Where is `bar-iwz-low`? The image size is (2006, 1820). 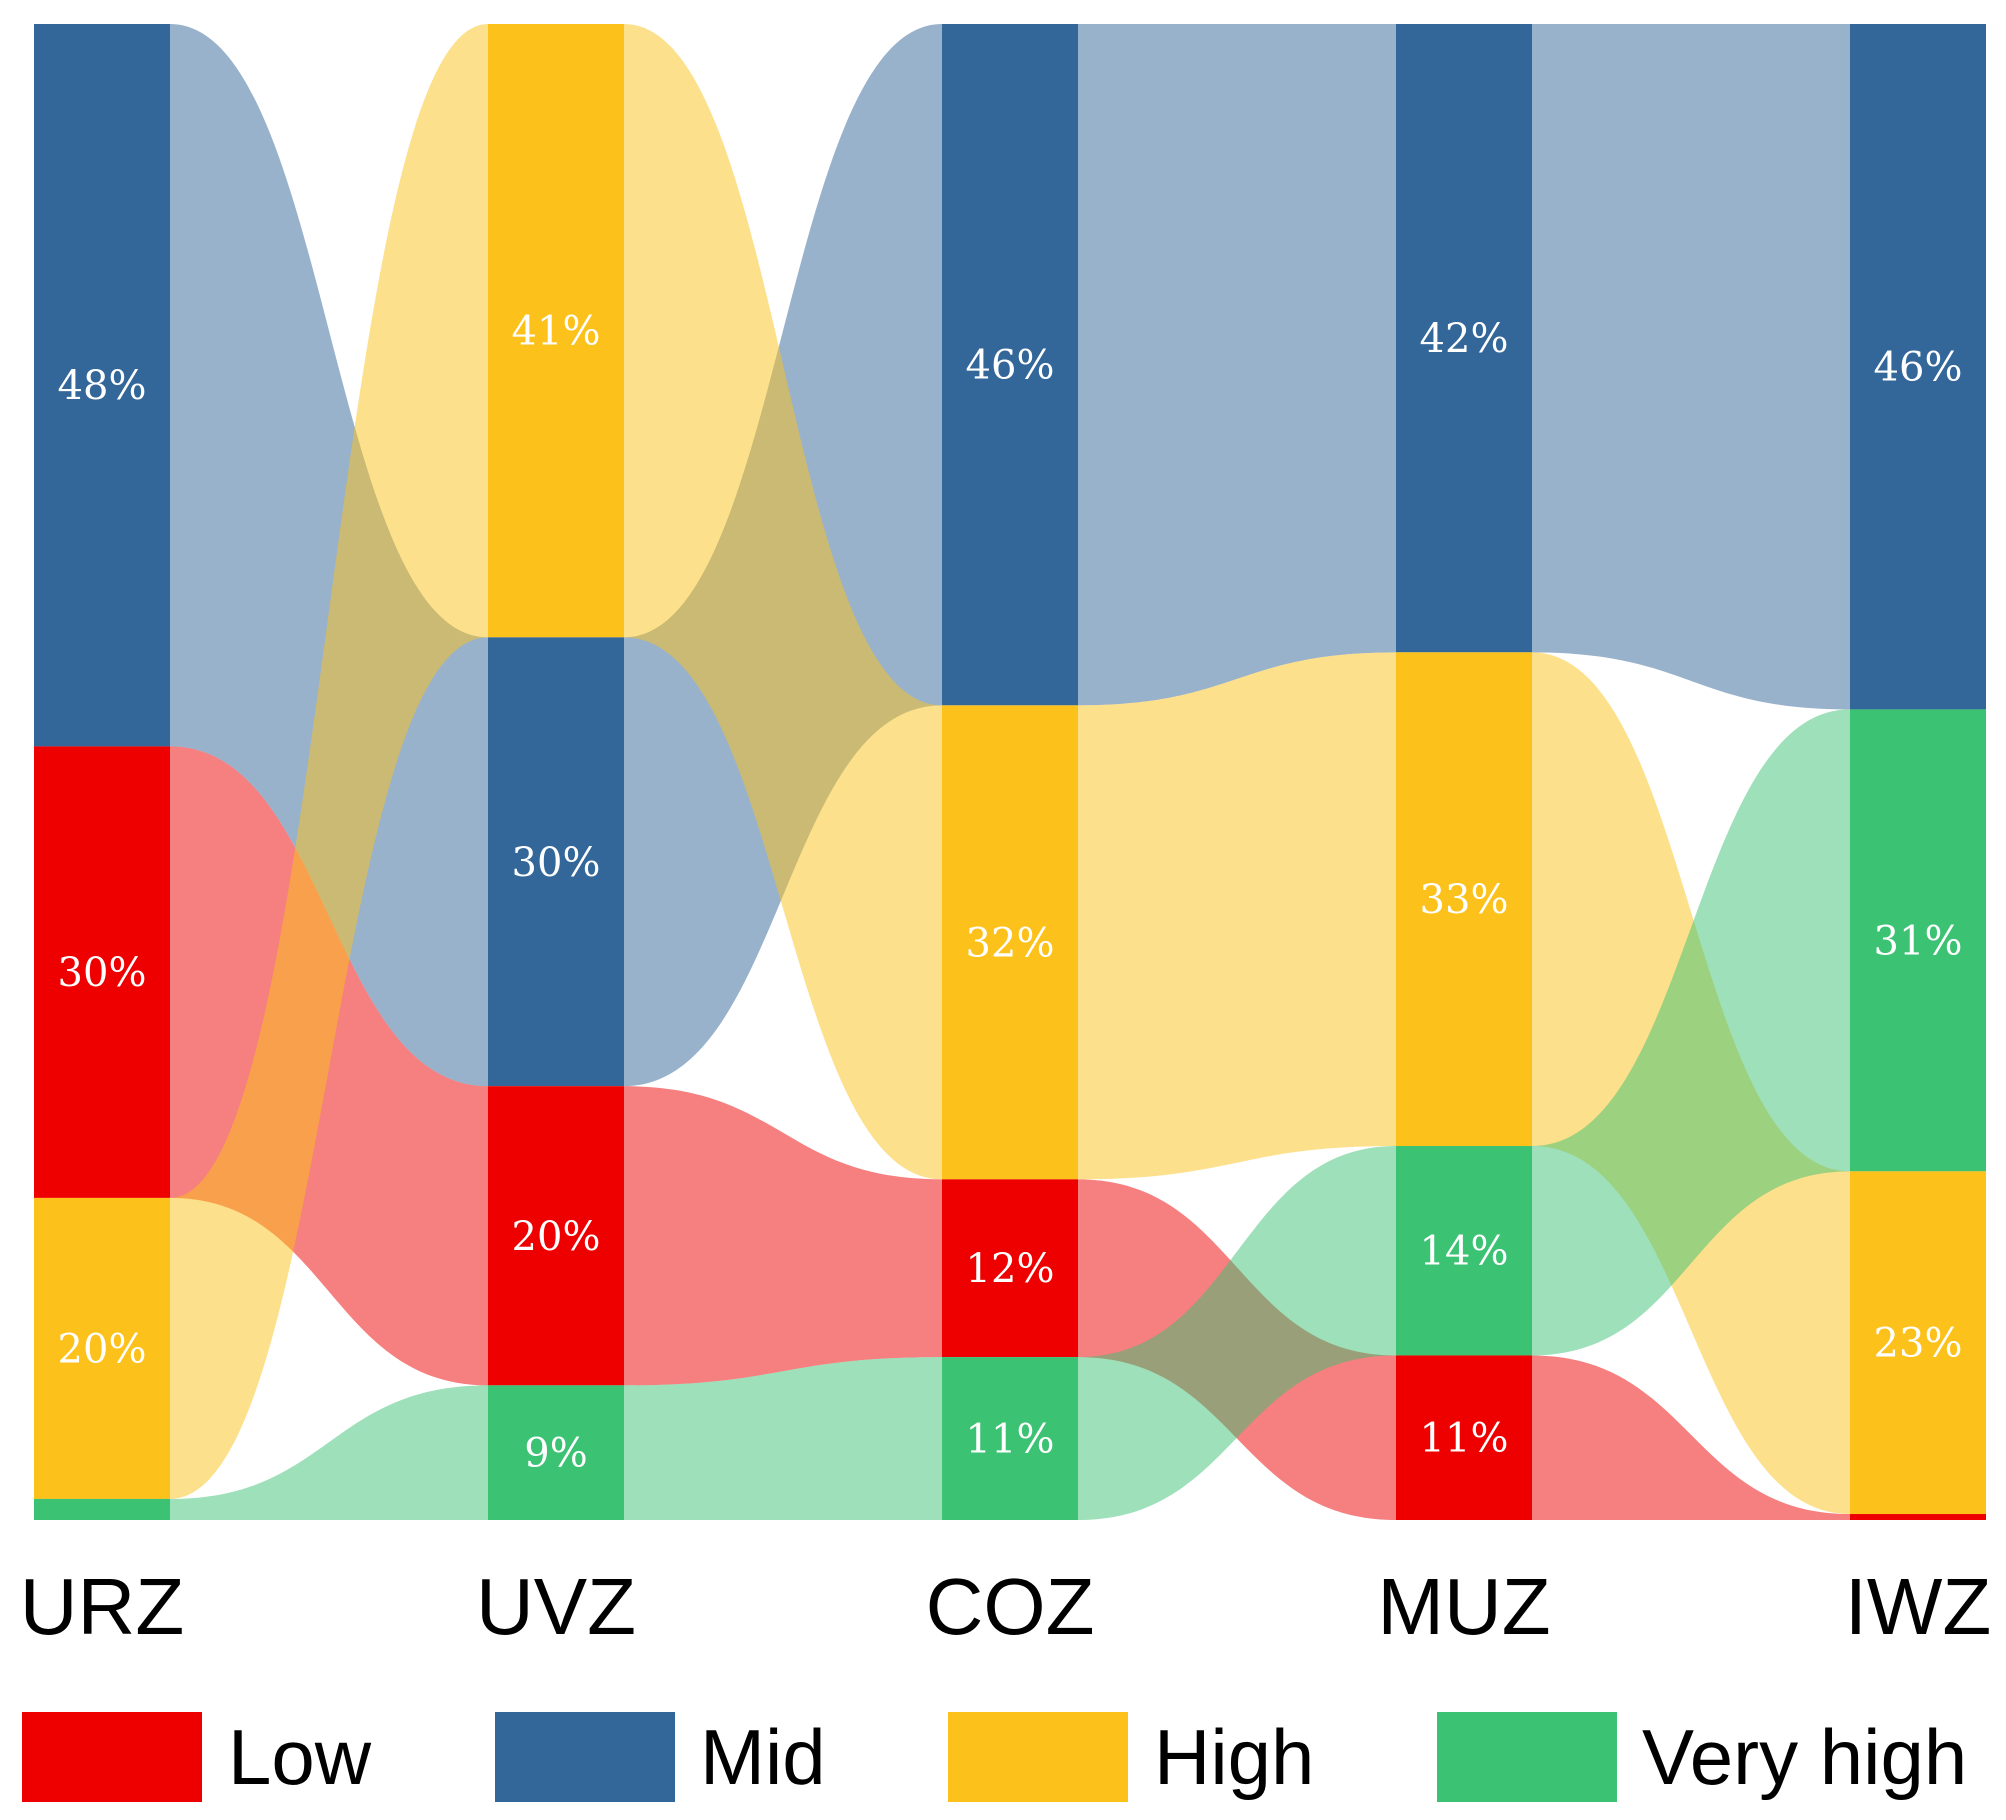
bar-iwz-low is located at coordinates (1918, 1517).